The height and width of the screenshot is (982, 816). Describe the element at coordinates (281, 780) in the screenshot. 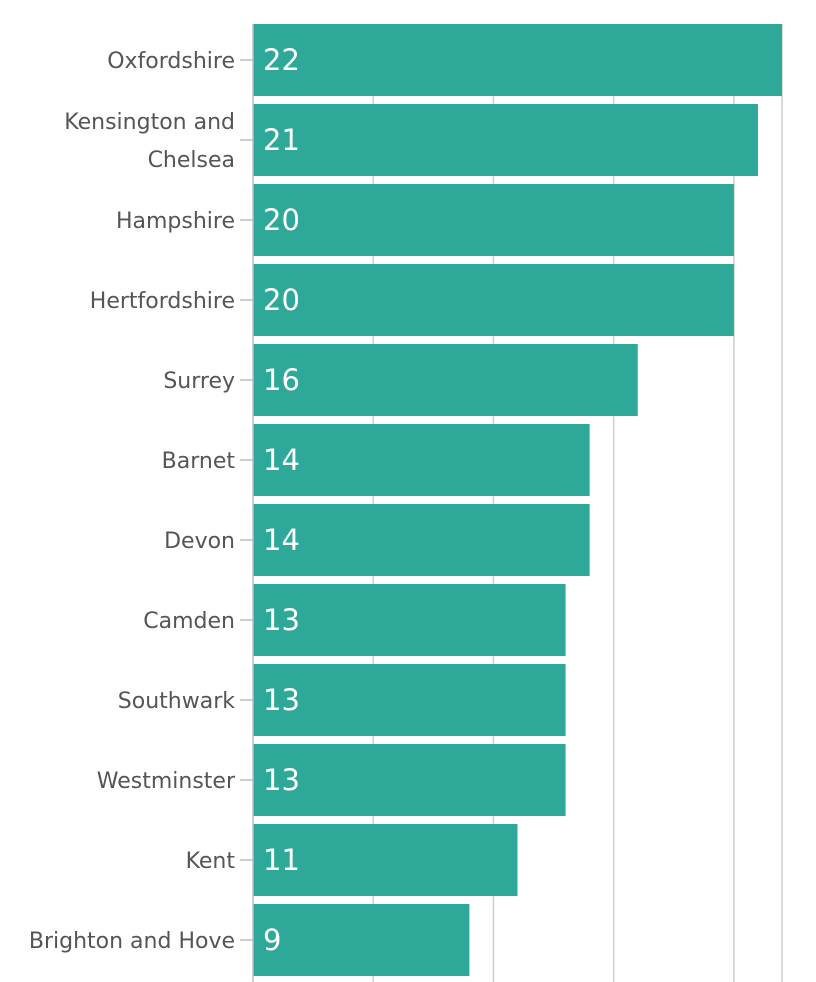

I see `value-label-9: 13` at that location.